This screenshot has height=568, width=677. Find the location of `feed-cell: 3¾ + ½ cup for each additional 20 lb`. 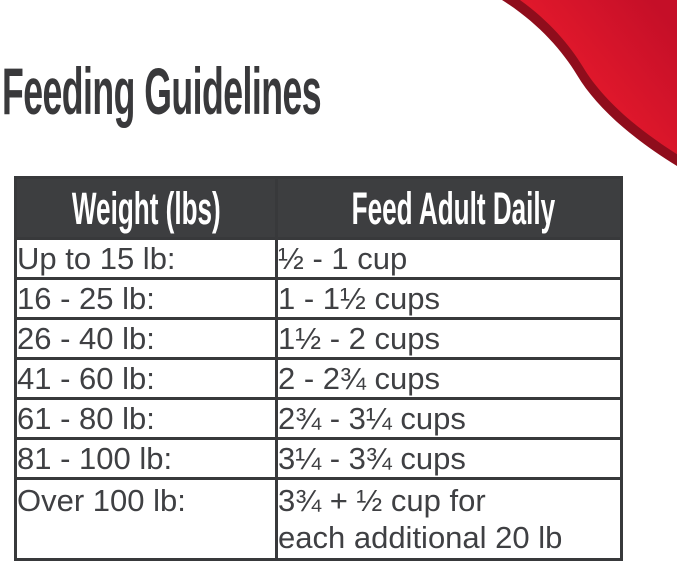

feed-cell: 3¾ + ½ cup for each additional 20 lb is located at coordinates (449, 519).